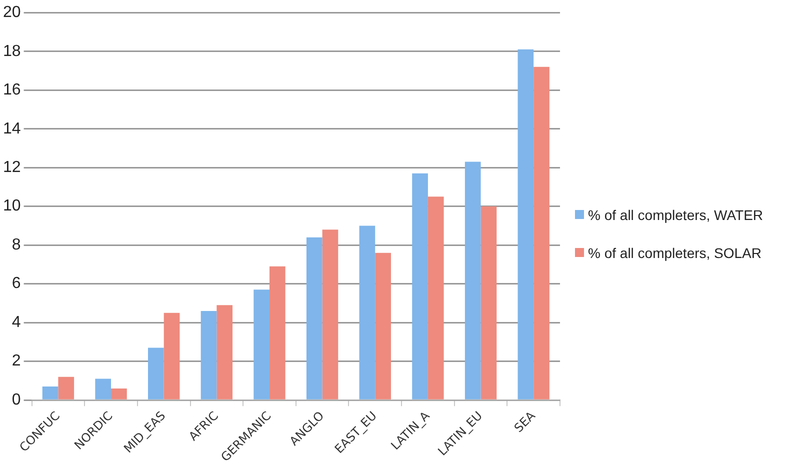  I want to click on y-tick-label: 2, so click(16, 361).